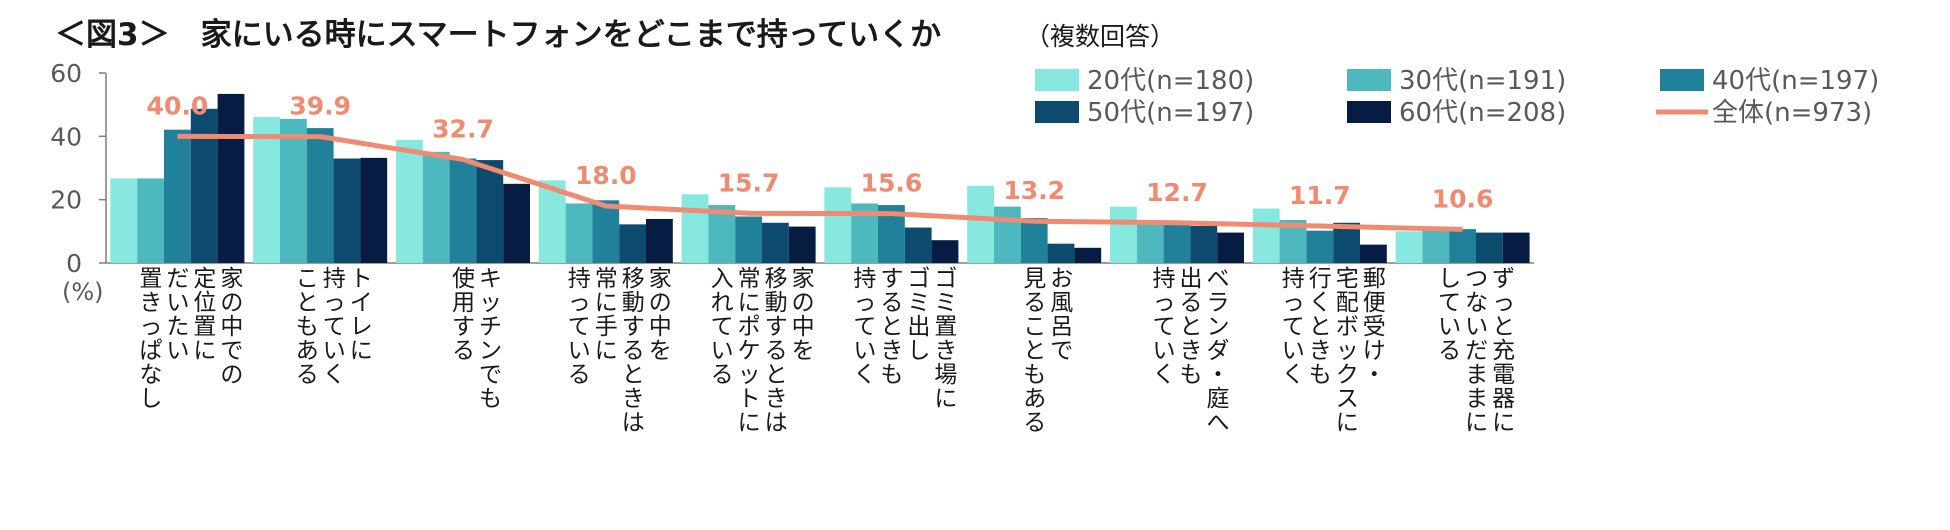 Image resolution: width=1950 pixels, height=530 pixels. Describe the element at coordinates (918, 327) in the screenshot. I see `category-label-char: 出` at that location.